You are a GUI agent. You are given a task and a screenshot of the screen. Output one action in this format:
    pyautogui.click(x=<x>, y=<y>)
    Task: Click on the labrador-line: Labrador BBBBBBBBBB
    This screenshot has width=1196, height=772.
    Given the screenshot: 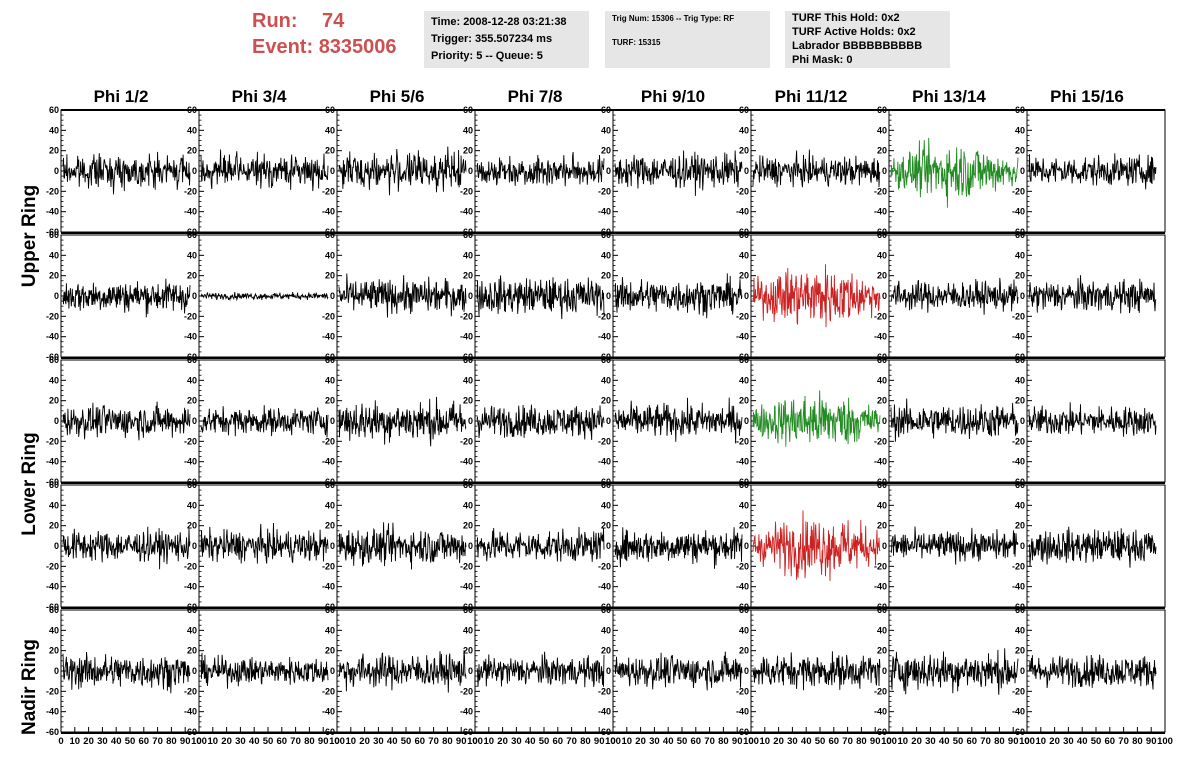 What is the action you would take?
    pyautogui.click(x=857, y=46)
    